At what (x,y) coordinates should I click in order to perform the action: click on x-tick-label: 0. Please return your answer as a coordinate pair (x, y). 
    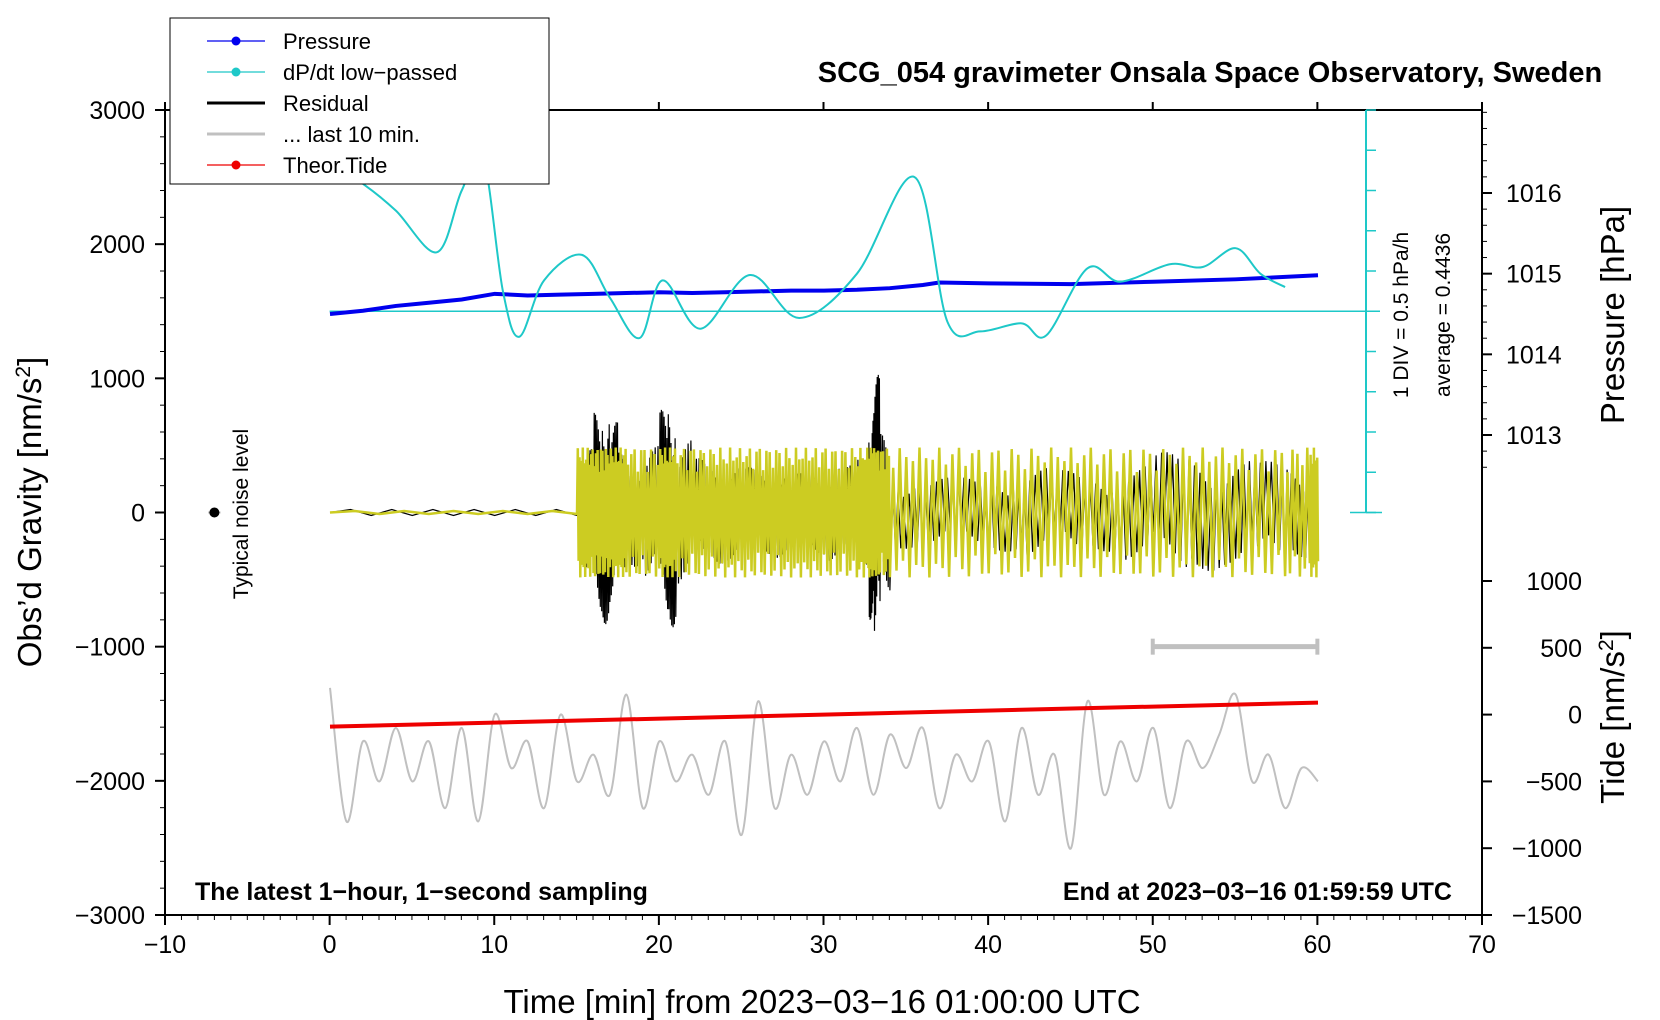
    Looking at the image, I should click on (330, 945).